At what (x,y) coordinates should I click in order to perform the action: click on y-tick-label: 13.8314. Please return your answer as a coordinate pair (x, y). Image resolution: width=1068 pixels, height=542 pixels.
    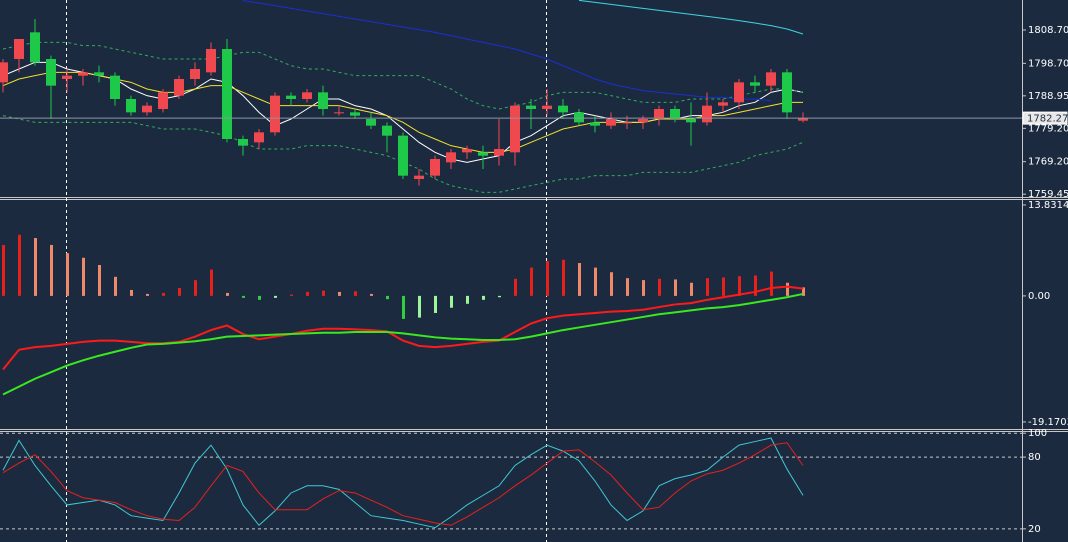
    Looking at the image, I should click on (1048, 205).